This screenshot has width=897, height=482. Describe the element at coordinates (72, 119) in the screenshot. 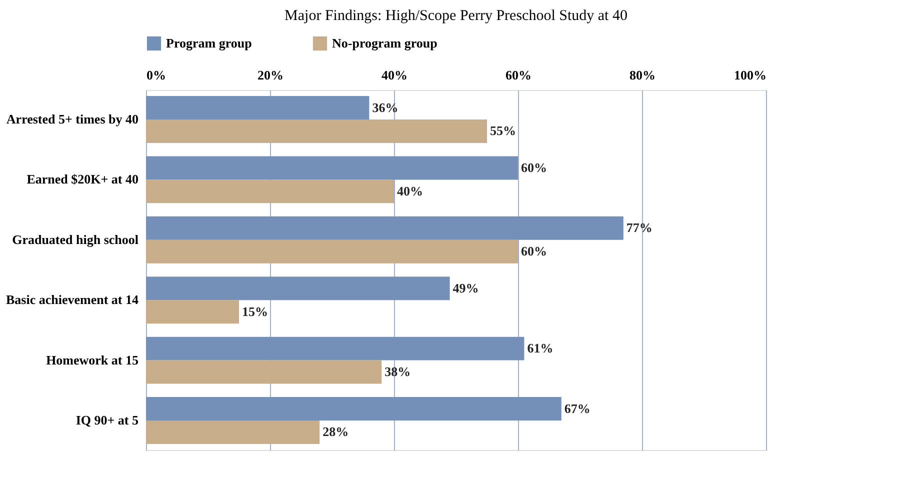

I see `y-tick-label: Arrested 5+ times by 40` at that location.